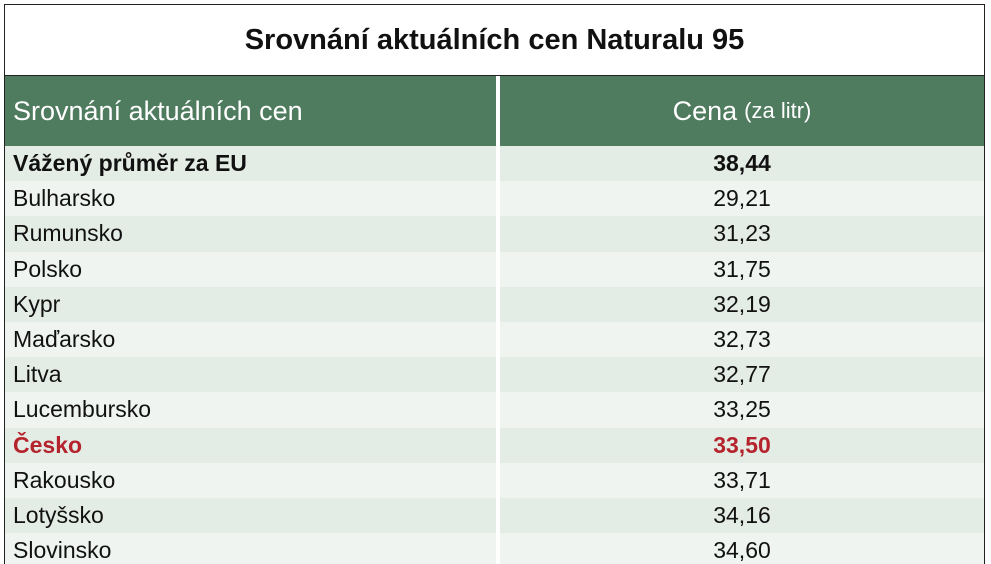 The width and height of the screenshot is (991, 564). I want to click on table-row: Litva 32,77, so click(494, 375).